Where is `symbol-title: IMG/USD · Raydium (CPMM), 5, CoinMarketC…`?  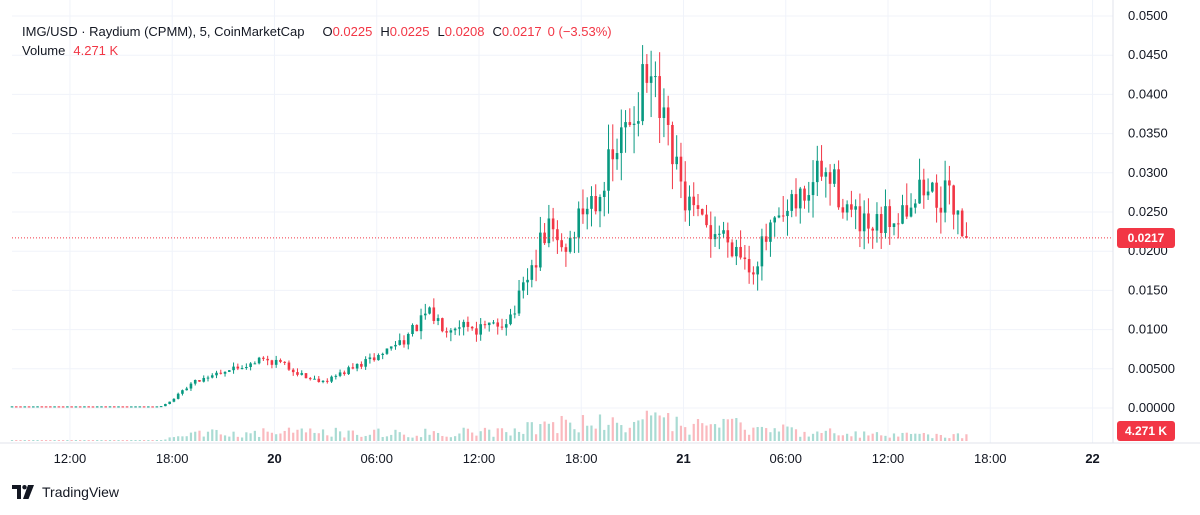
symbol-title: IMG/USD · Raydium (CPMM), 5, CoinMarketC… is located at coordinates (163, 31).